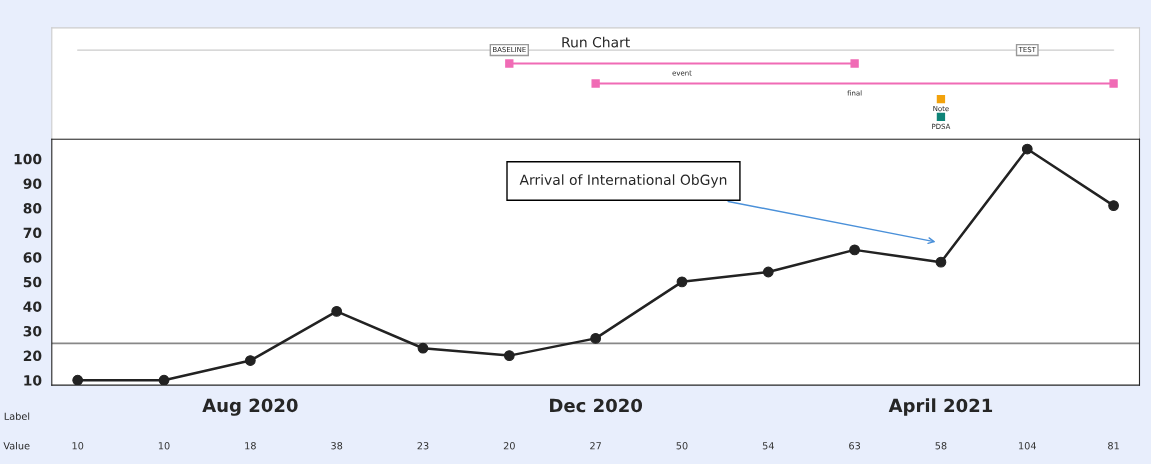 The image size is (1151, 464). I want to click on x-tick-label: Aug 2020, so click(250, 407).